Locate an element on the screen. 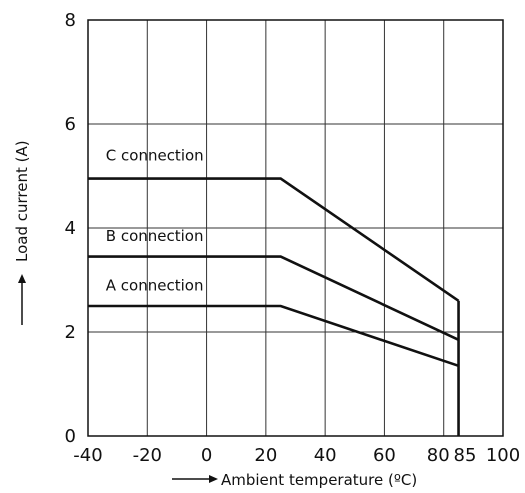  x-tick-label: 85 is located at coordinates (465, 455).